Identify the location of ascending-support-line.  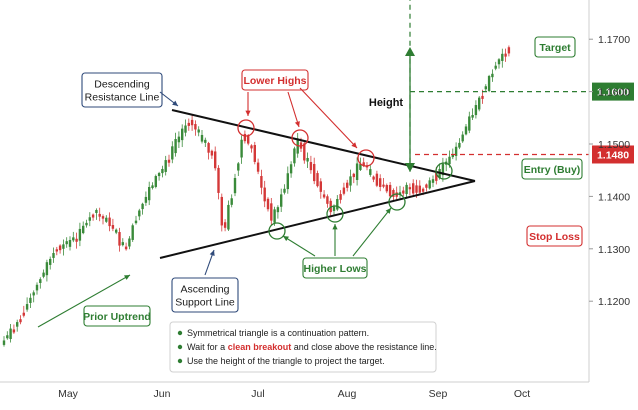
(317, 219).